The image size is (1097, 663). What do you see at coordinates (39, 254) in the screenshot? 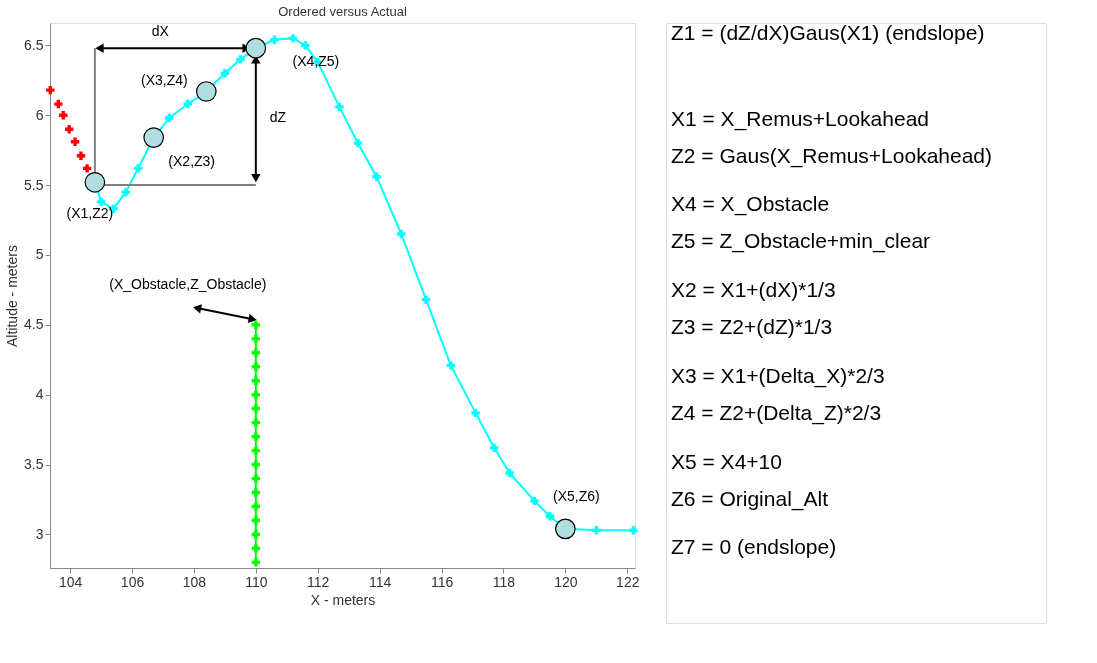
I see `y-tick-label: 5` at bounding box center [39, 254].